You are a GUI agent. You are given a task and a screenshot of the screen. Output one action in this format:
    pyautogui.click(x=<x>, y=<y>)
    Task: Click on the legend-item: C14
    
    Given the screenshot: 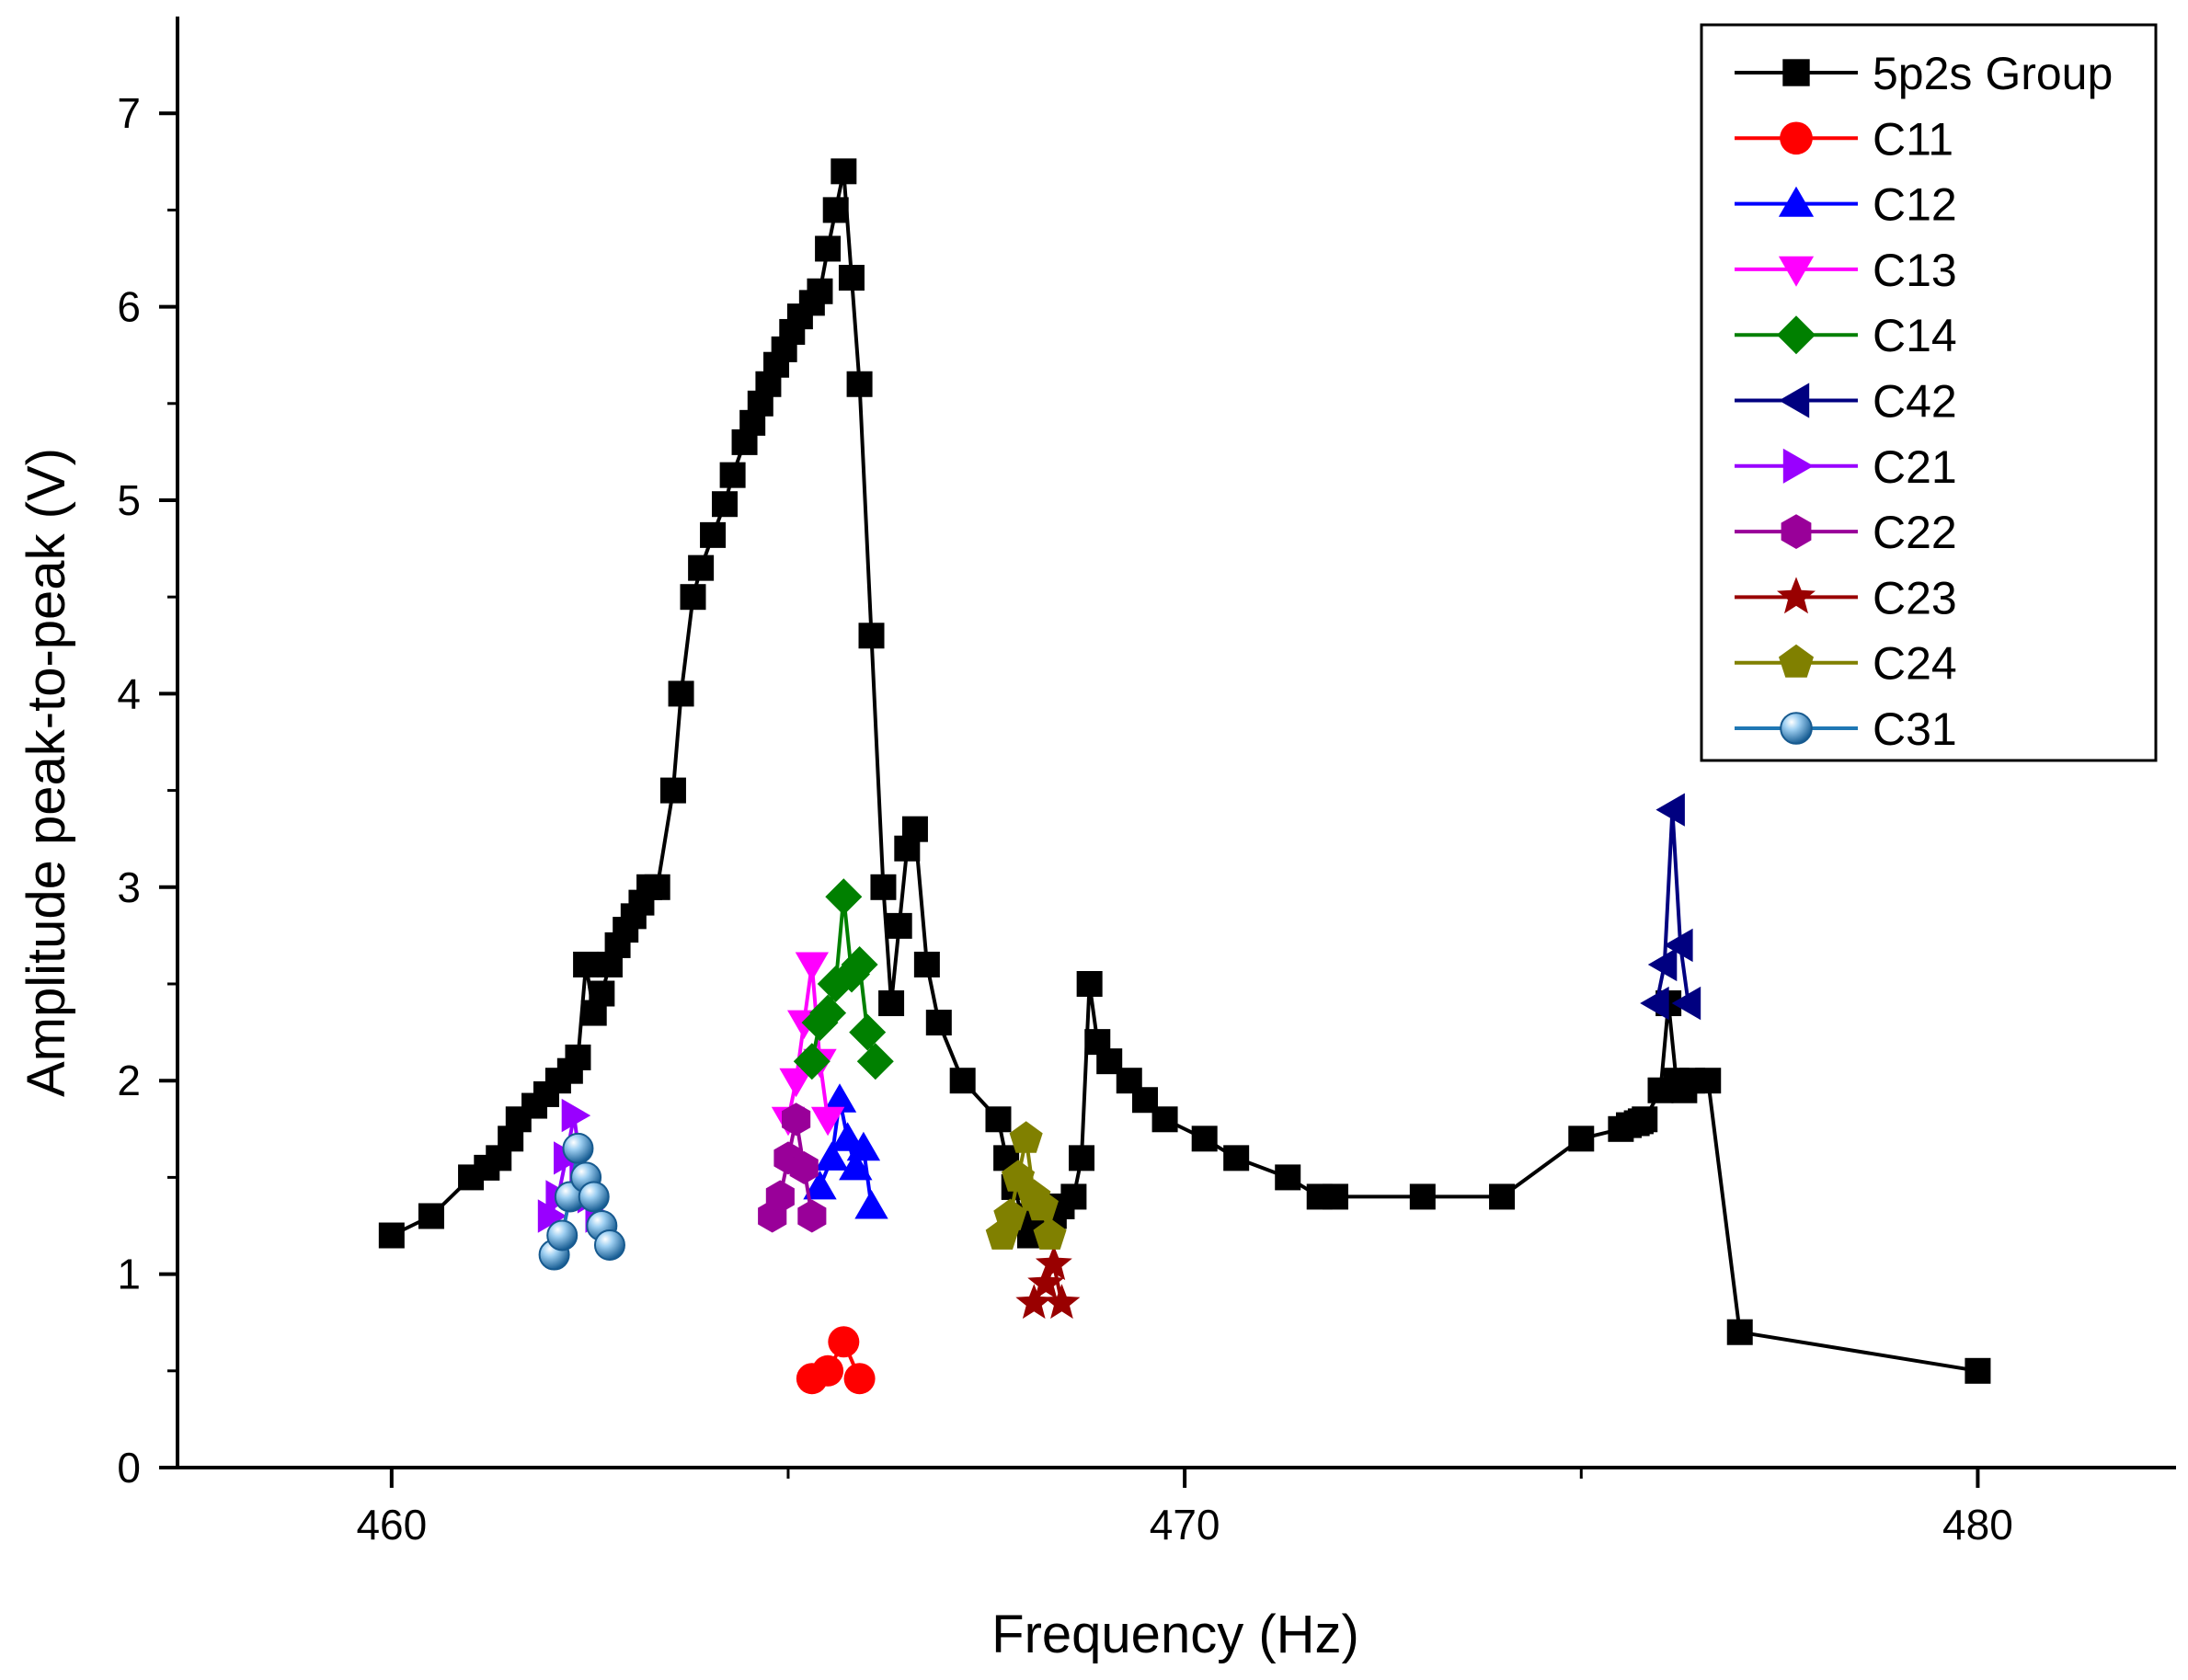 What is the action you would take?
    pyautogui.click(x=1846, y=335)
    